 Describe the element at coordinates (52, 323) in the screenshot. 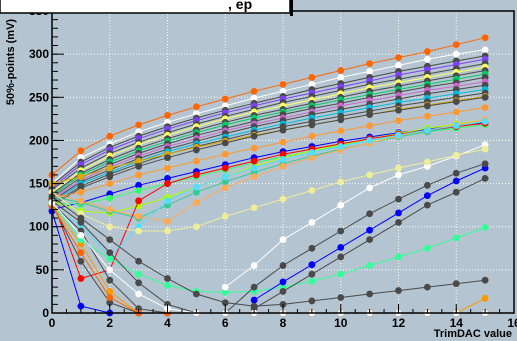

I see `x-tick-label: 0` at that location.